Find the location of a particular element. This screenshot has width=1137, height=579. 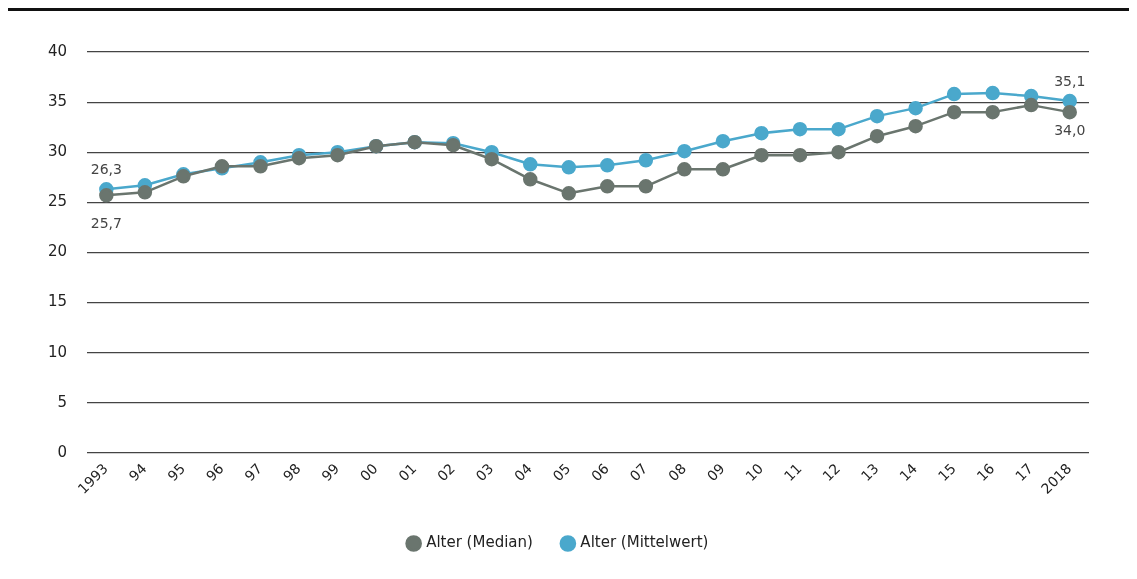

x-tick-label: 16 is located at coordinates (985, 472).